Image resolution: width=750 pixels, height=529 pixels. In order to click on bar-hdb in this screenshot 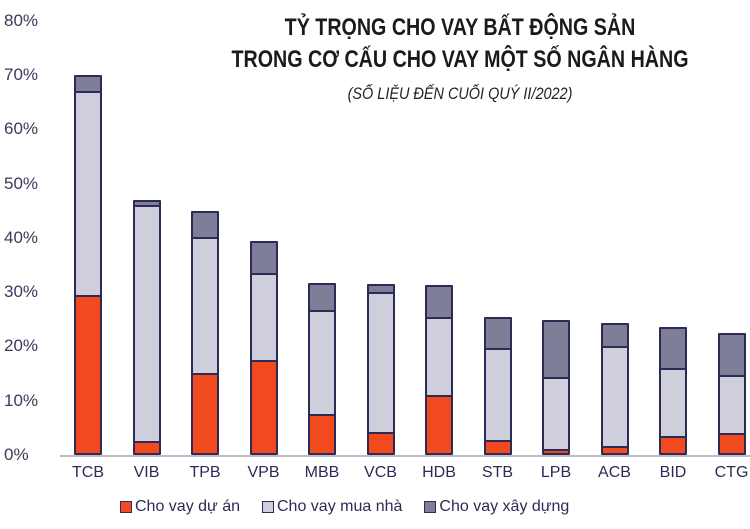, I will do `click(439, 370)`.